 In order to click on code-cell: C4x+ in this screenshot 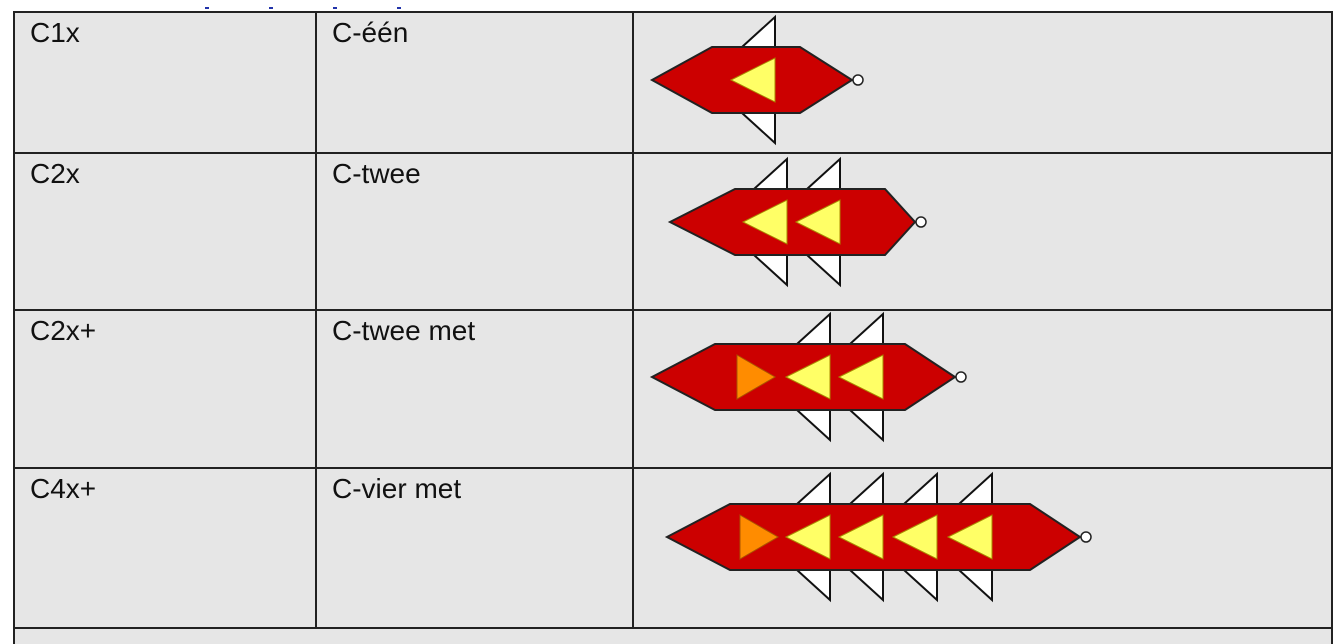, I will do `click(63, 488)`.